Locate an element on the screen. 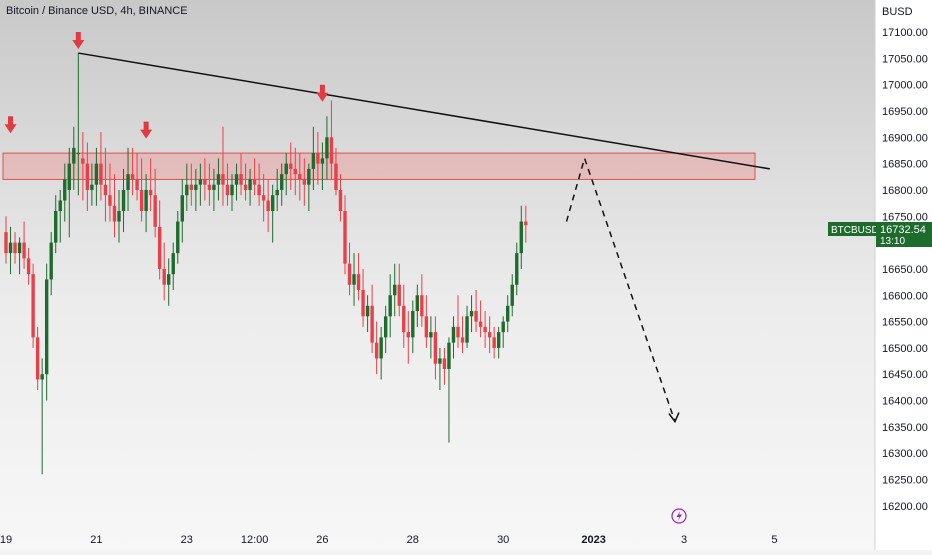 The width and height of the screenshot is (932, 555). y-tick-label: 16850.00 is located at coordinates (905, 165).